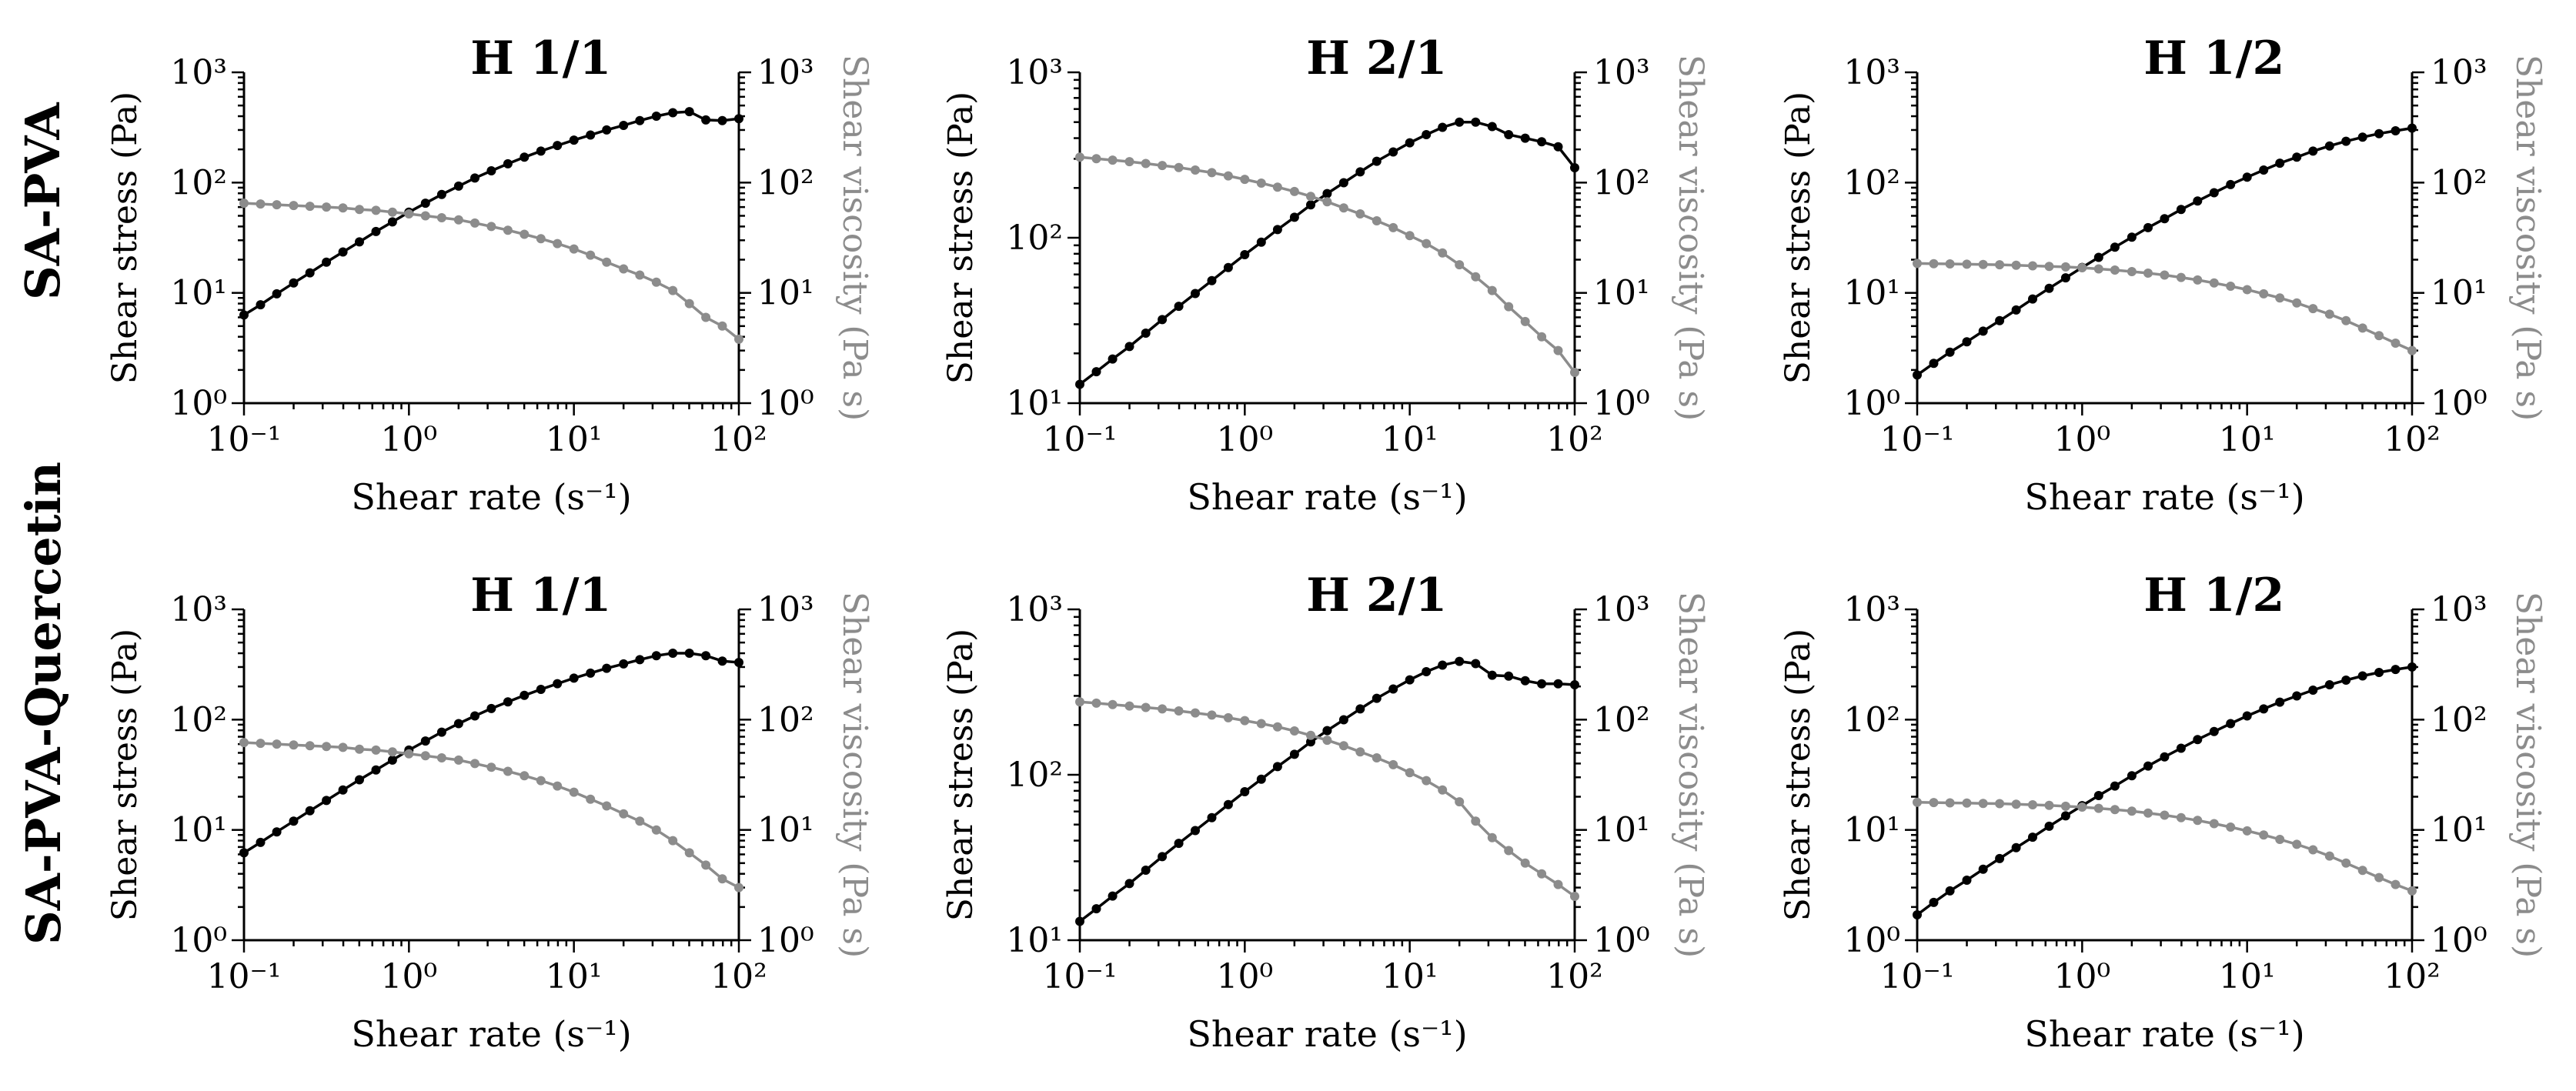  What do you see at coordinates (198, 609) in the screenshot?
I see `y-tick-label: 10³` at bounding box center [198, 609].